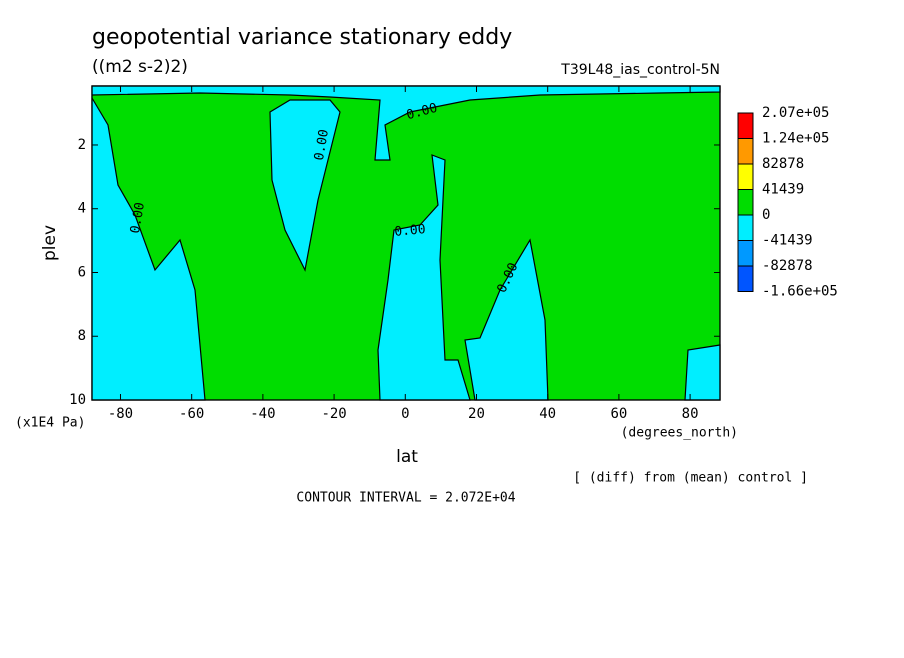 This screenshot has width=904, height=658. I want to click on x-tick-label: 40, so click(547, 414).